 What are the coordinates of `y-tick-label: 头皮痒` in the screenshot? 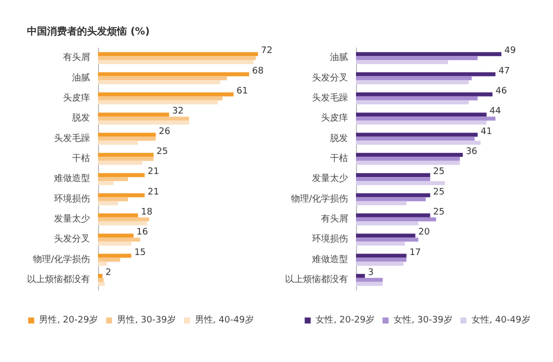 It's located at (334, 118).